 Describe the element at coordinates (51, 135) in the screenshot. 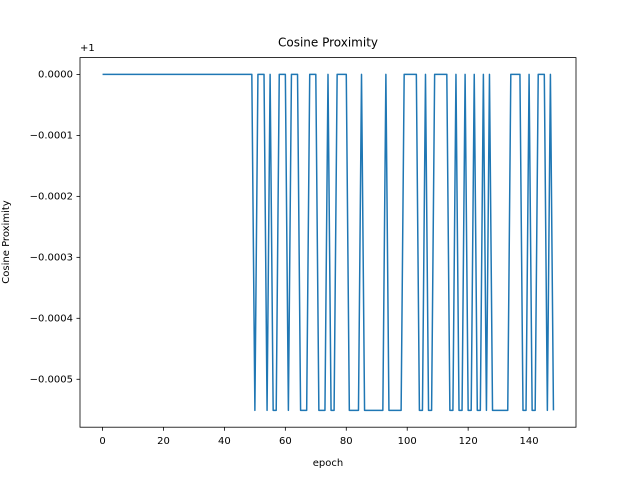

I see `y-tick-label: −0.0001` at that location.